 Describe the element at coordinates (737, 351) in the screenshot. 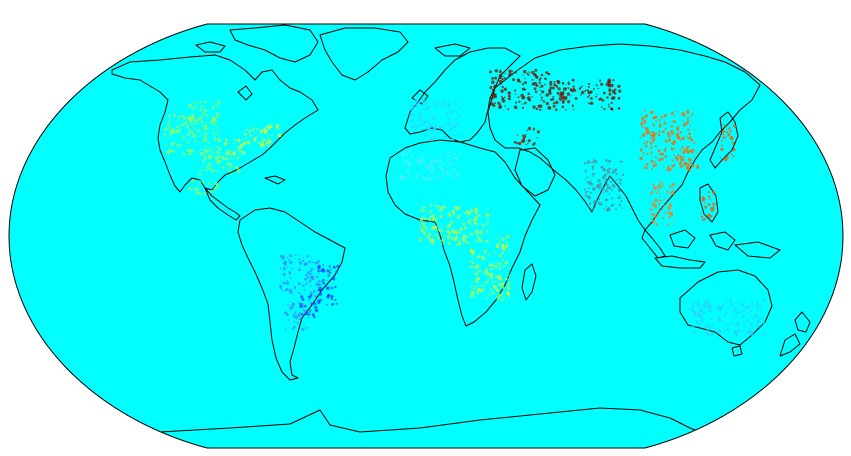

I see `tasmania` at that location.